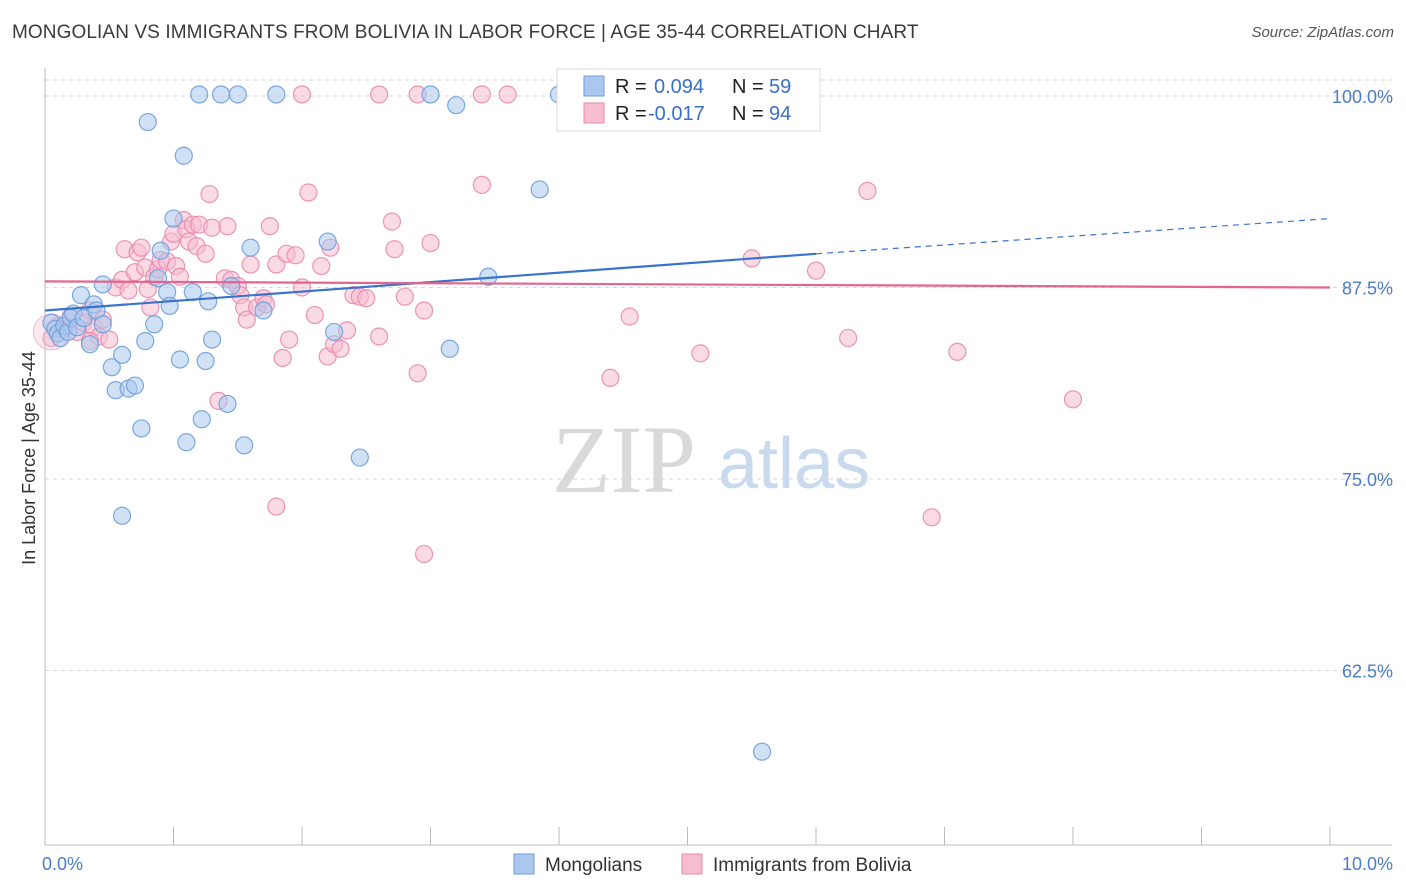 This screenshot has height=892, width=1406. What do you see at coordinates (524, 864) in the screenshot?
I see `legend-mongolians-swatch` at bounding box center [524, 864].